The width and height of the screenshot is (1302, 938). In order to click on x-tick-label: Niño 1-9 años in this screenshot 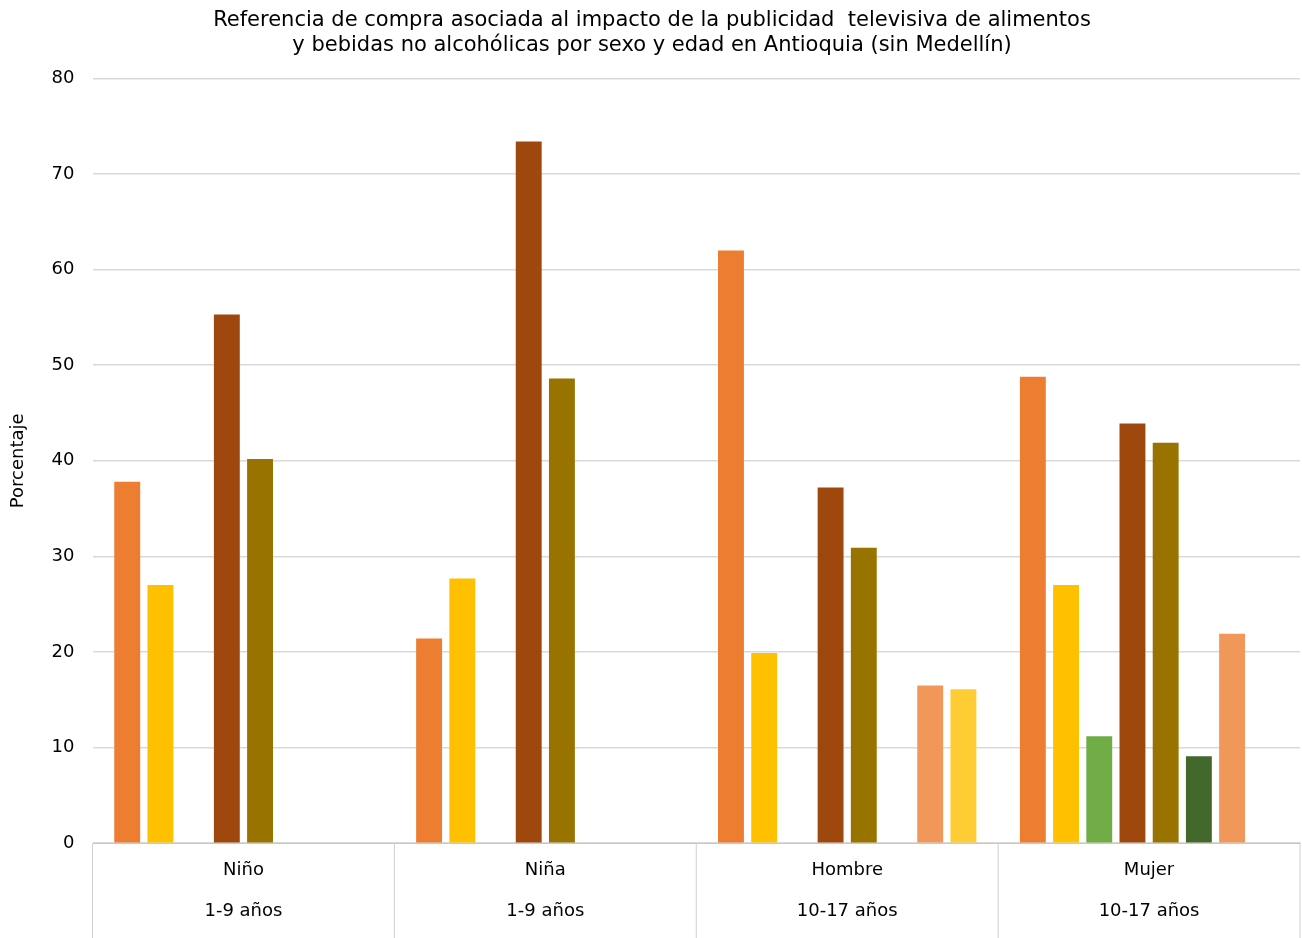, I will do `click(243, 888)`.